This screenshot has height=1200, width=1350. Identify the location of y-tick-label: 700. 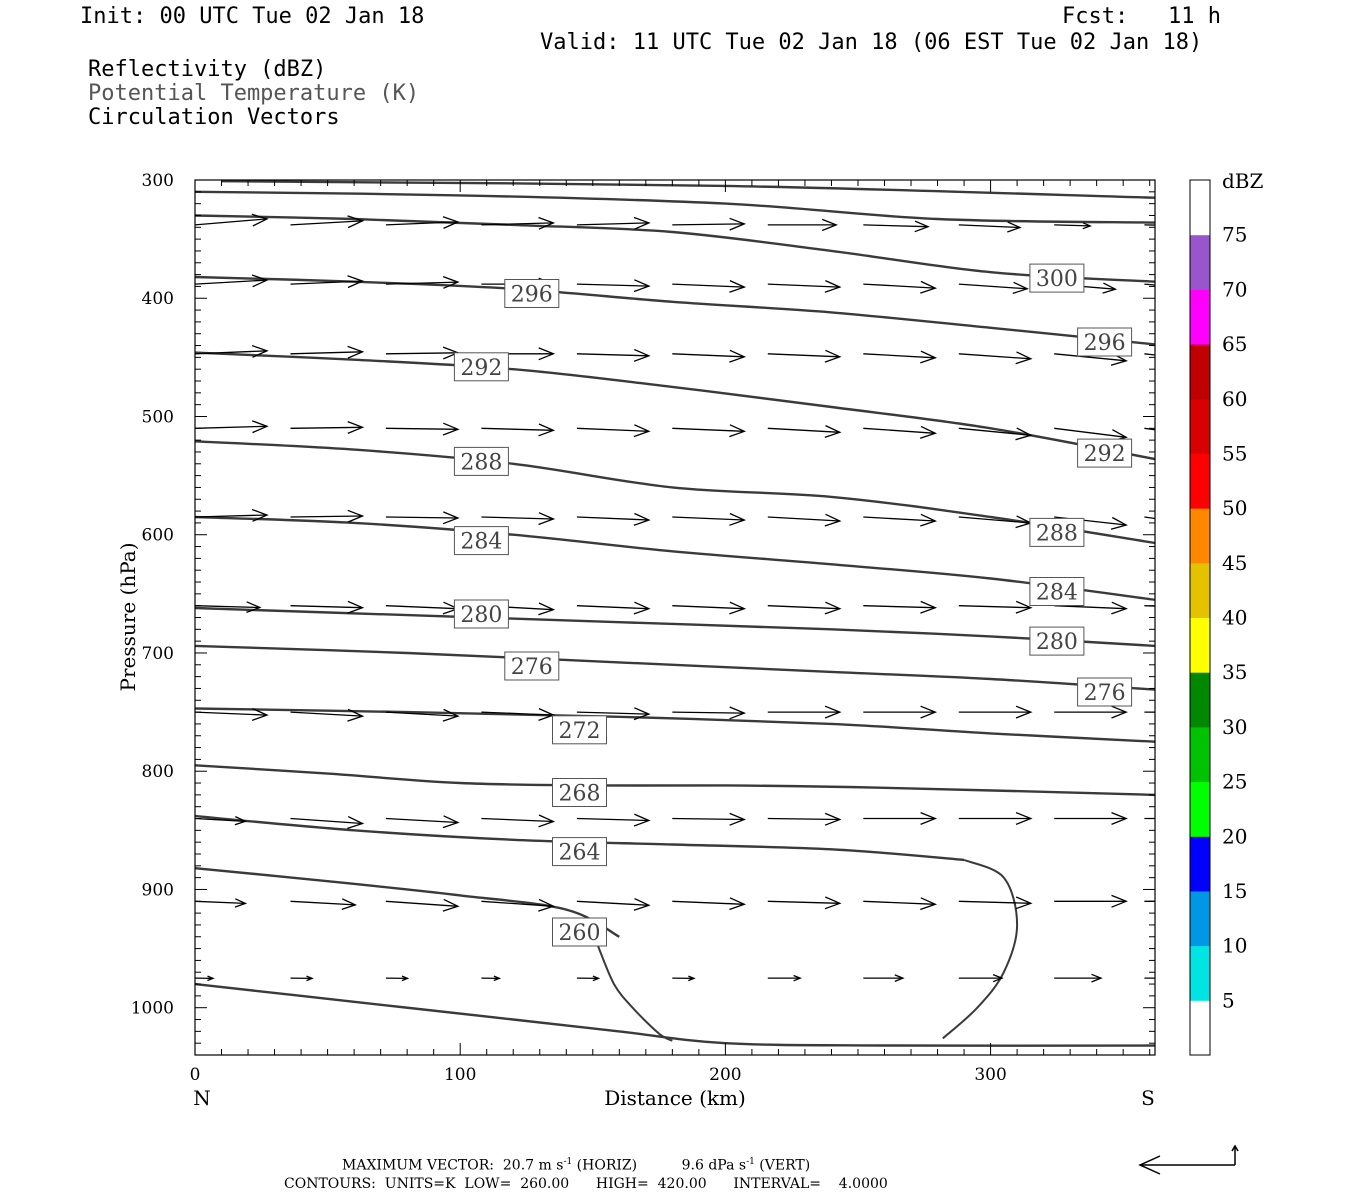
(158, 654).